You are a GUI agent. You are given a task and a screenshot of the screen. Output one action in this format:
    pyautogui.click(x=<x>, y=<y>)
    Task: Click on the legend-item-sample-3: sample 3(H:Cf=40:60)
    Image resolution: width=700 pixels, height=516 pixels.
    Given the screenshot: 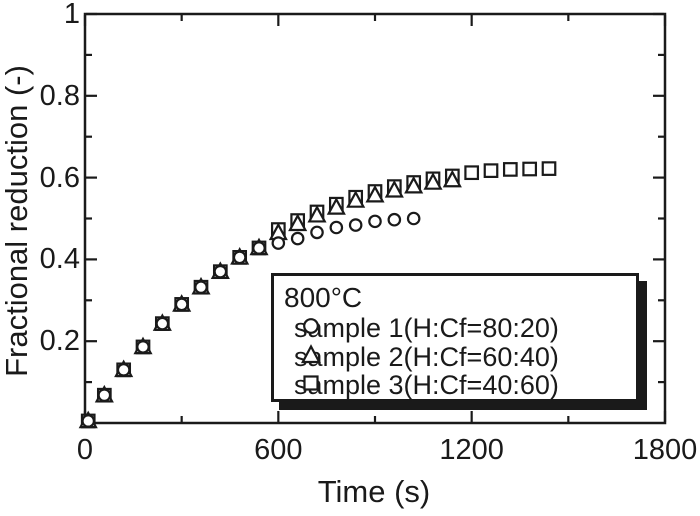 What is the action you would take?
    pyautogui.click(x=455, y=384)
    